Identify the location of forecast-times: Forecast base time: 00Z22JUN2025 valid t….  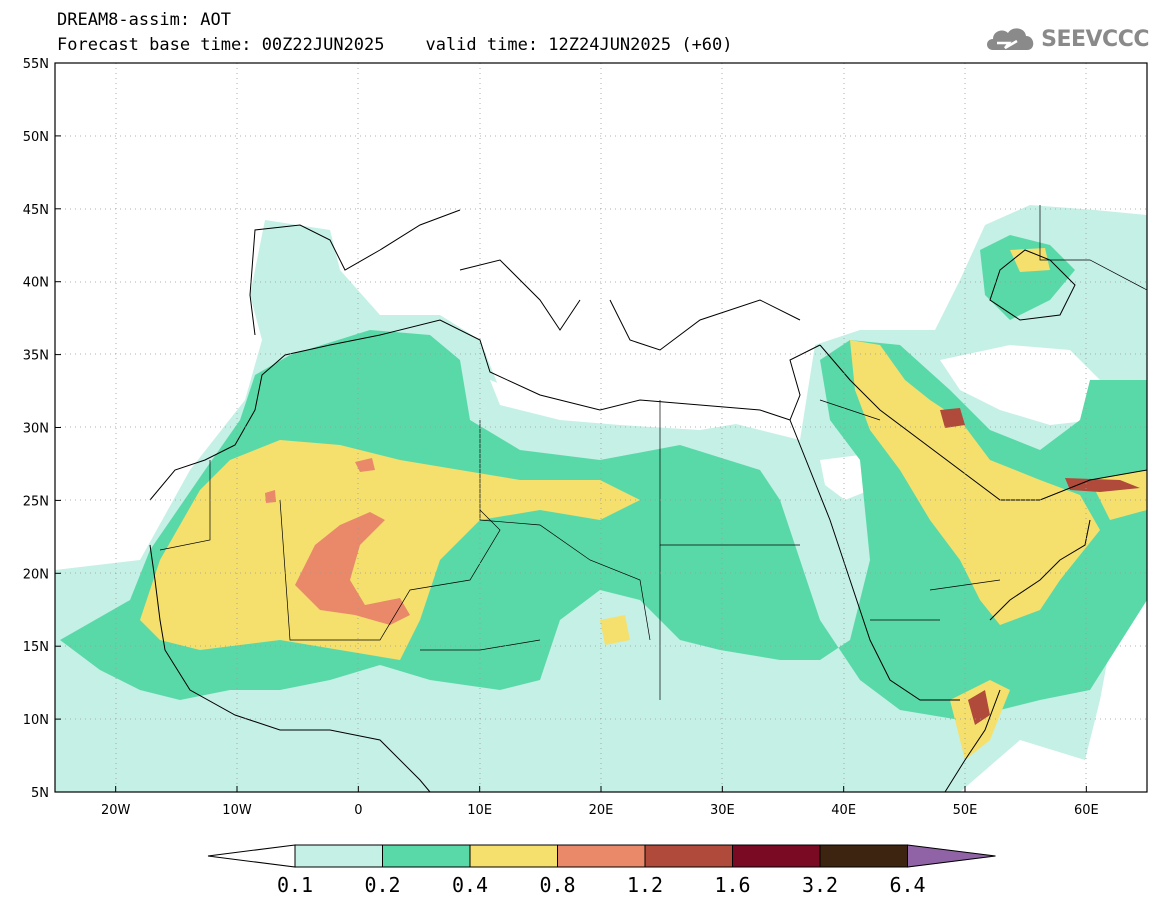
(395, 45).